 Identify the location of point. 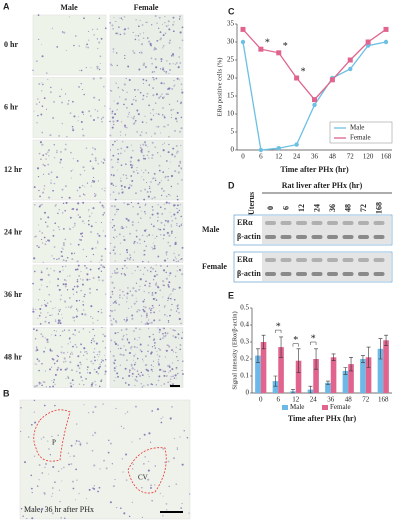
(350, 60).